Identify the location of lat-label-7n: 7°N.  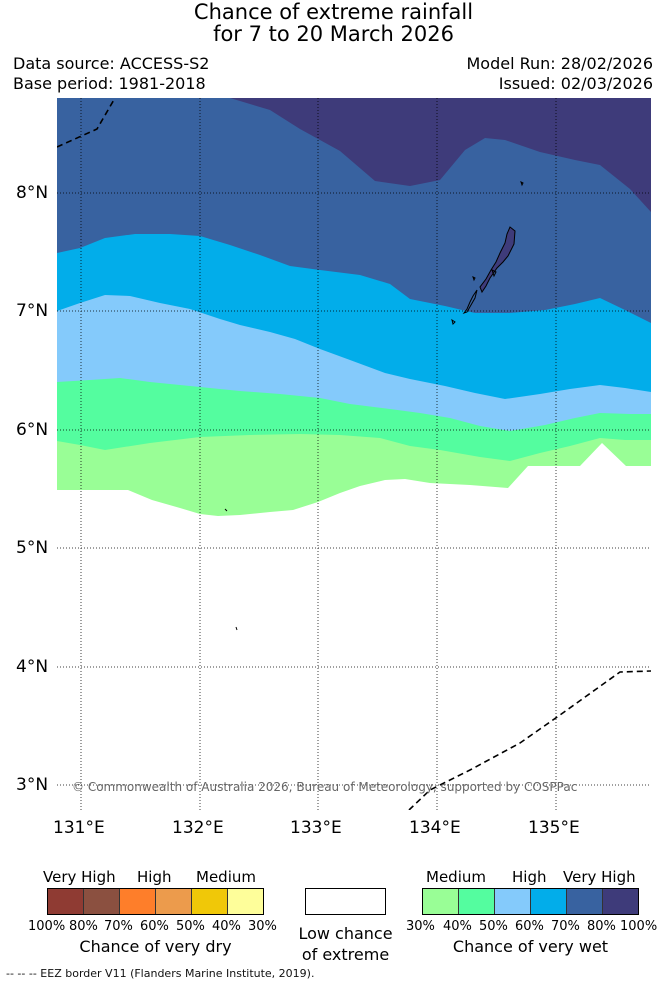
(32, 311).